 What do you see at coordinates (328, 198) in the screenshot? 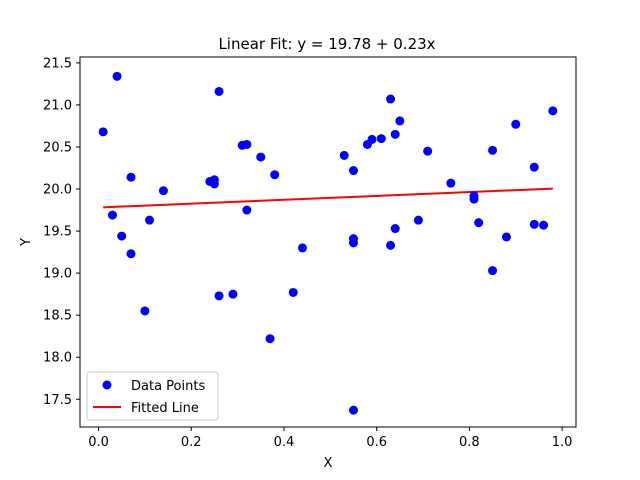
I see `fitted-line` at bounding box center [328, 198].